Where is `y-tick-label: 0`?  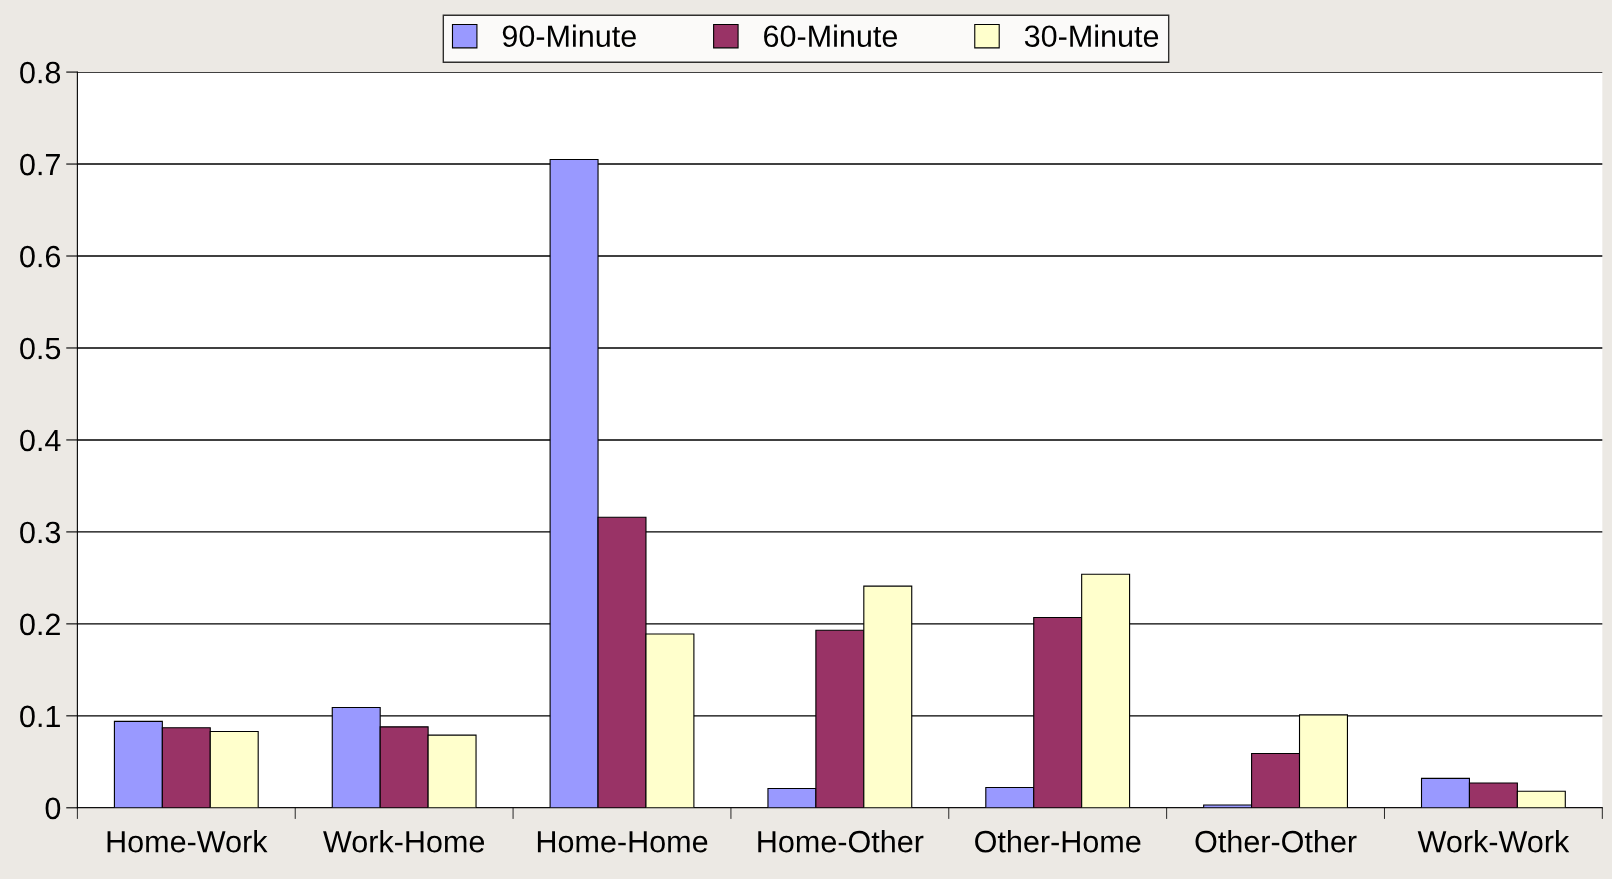 y-tick-label: 0 is located at coordinates (53, 808).